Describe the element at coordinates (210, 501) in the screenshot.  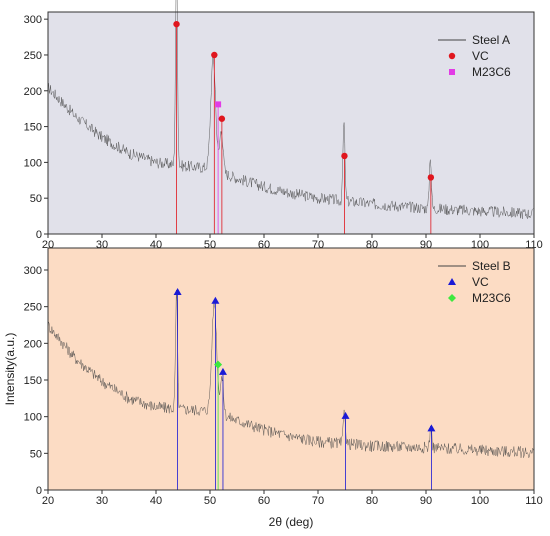
I see `x-tick-label: 50` at that location.